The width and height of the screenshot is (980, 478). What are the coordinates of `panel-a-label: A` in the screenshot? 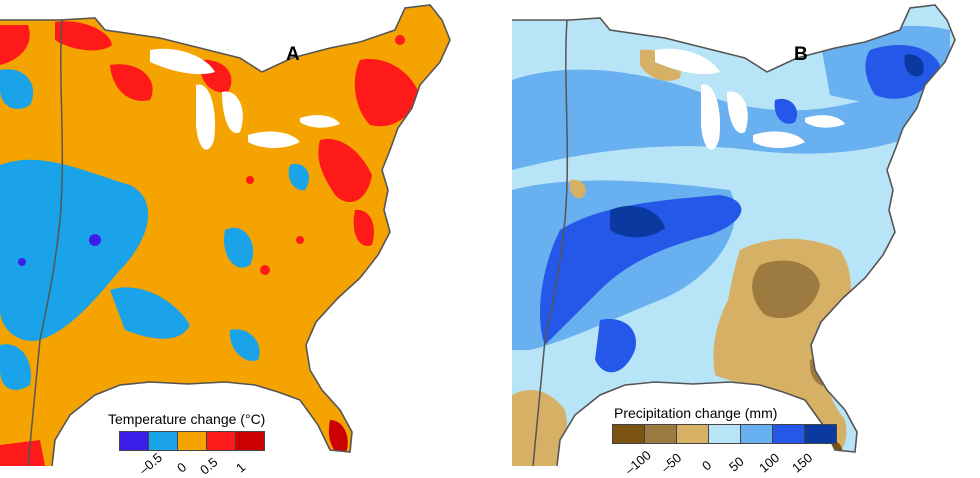 It's located at (293, 54).